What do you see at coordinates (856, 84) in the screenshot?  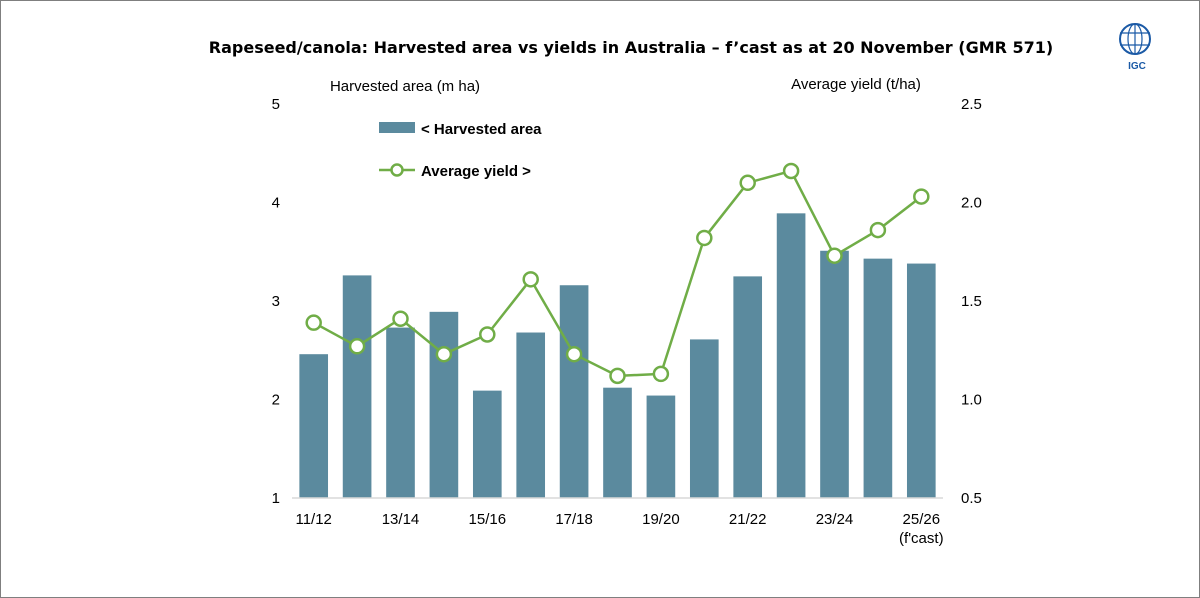 I see `right-axis-title: Average yield (t/ha)` at bounding box center [856, 84].